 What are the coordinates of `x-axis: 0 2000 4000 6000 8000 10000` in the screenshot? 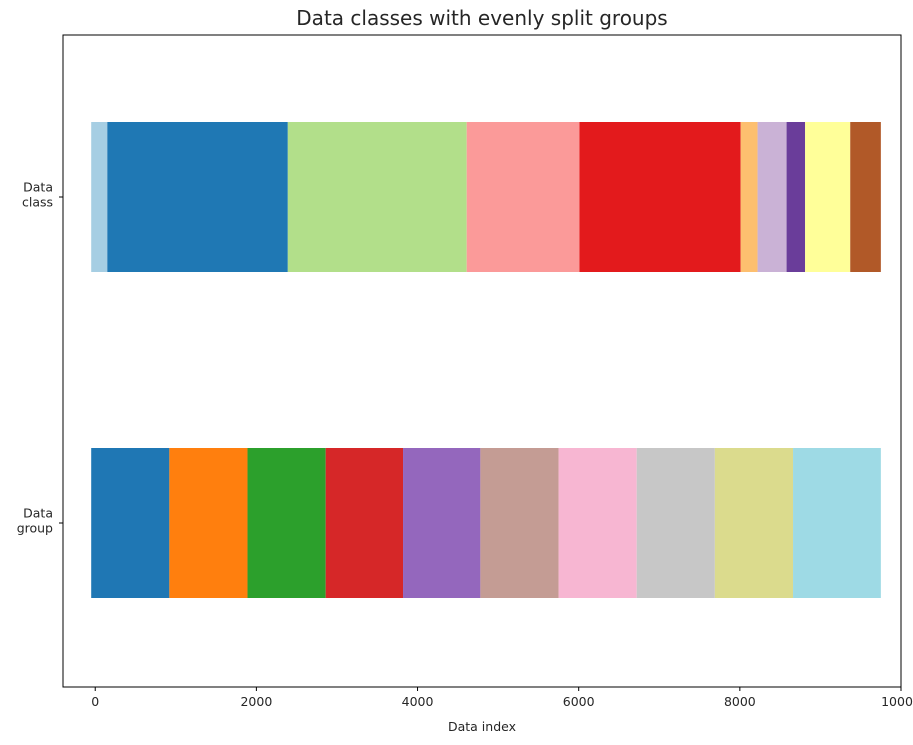 It's located at (502, 698).